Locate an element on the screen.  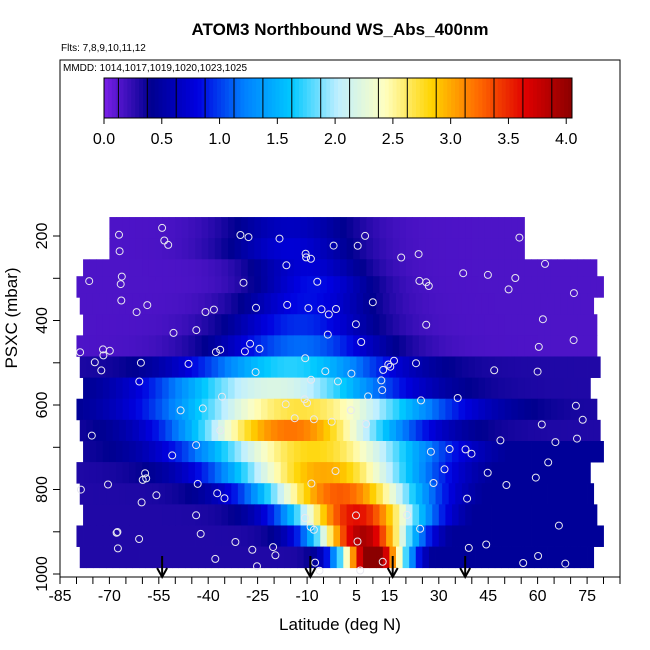
dates-label: MMDD: 1014,1017,1019,1020,1023,1025 is located at coordinates (155, 68).